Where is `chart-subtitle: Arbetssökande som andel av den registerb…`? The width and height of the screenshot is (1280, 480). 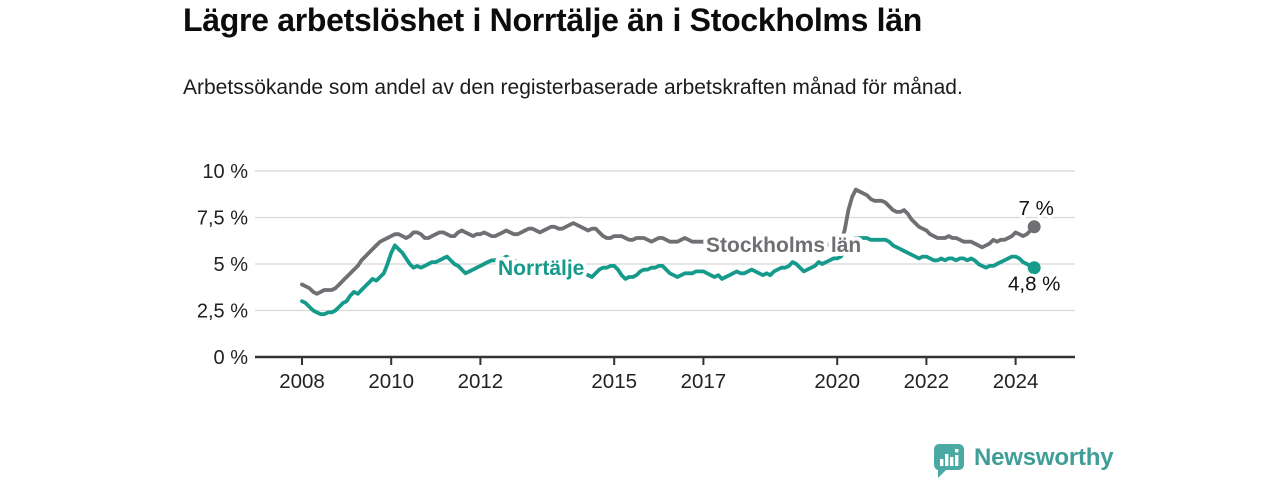 chart-subtitle: Arbetssökande som andel av den registerb… is located at coordinates (573, 87).